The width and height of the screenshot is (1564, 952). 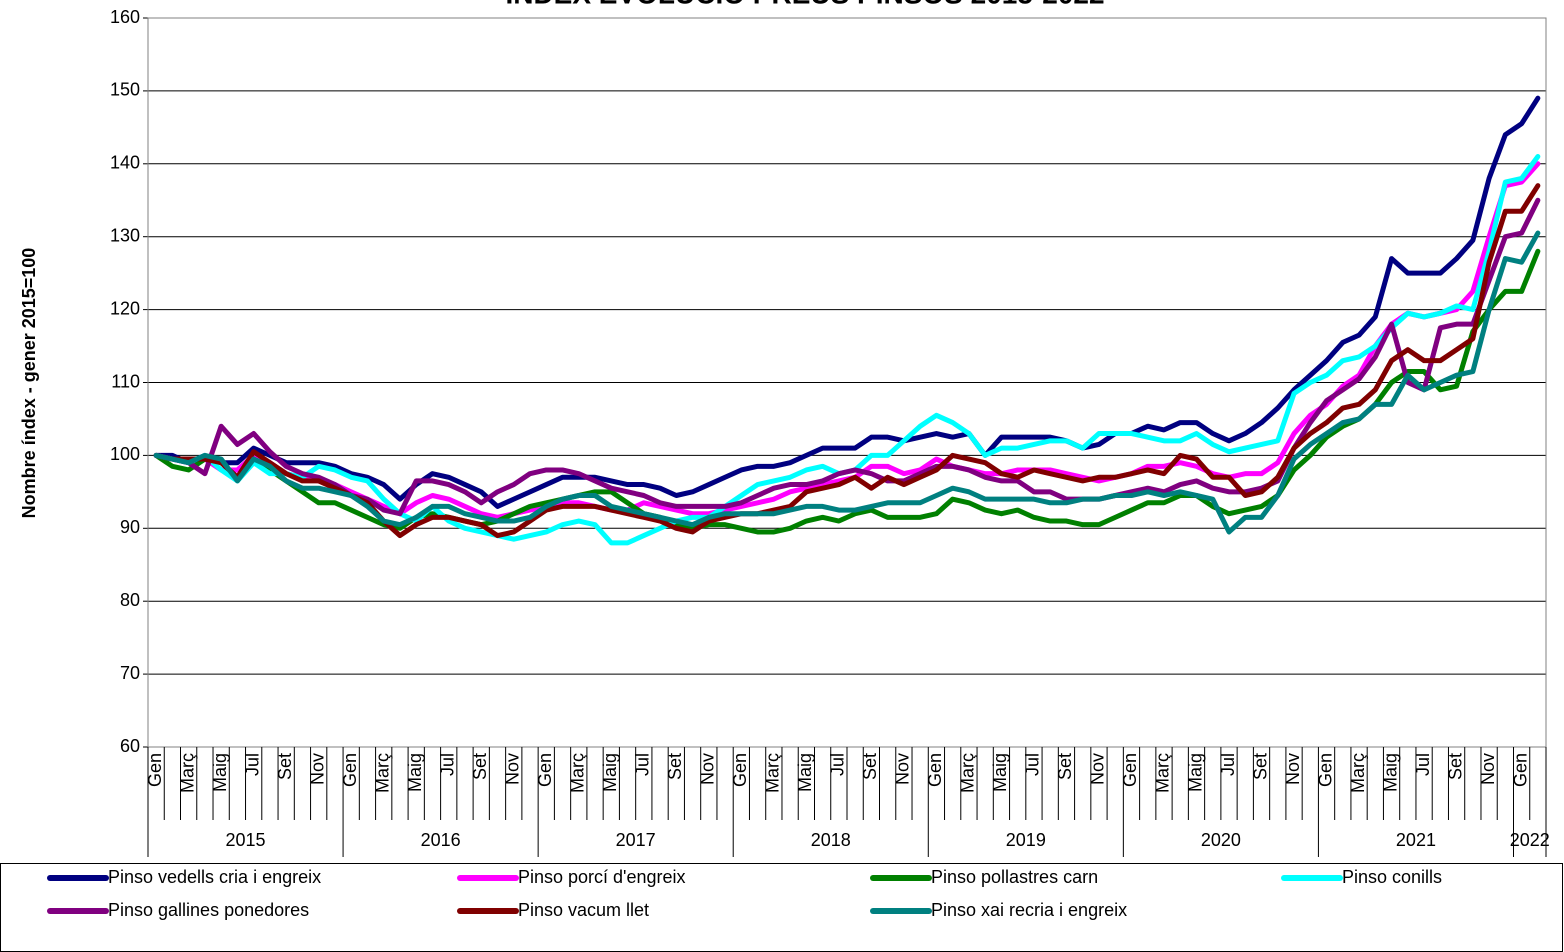 What do you see at coordinates (125, 235) in the screenshot?
I see `y-tick-label: 130` at bounding box center [125, 235].